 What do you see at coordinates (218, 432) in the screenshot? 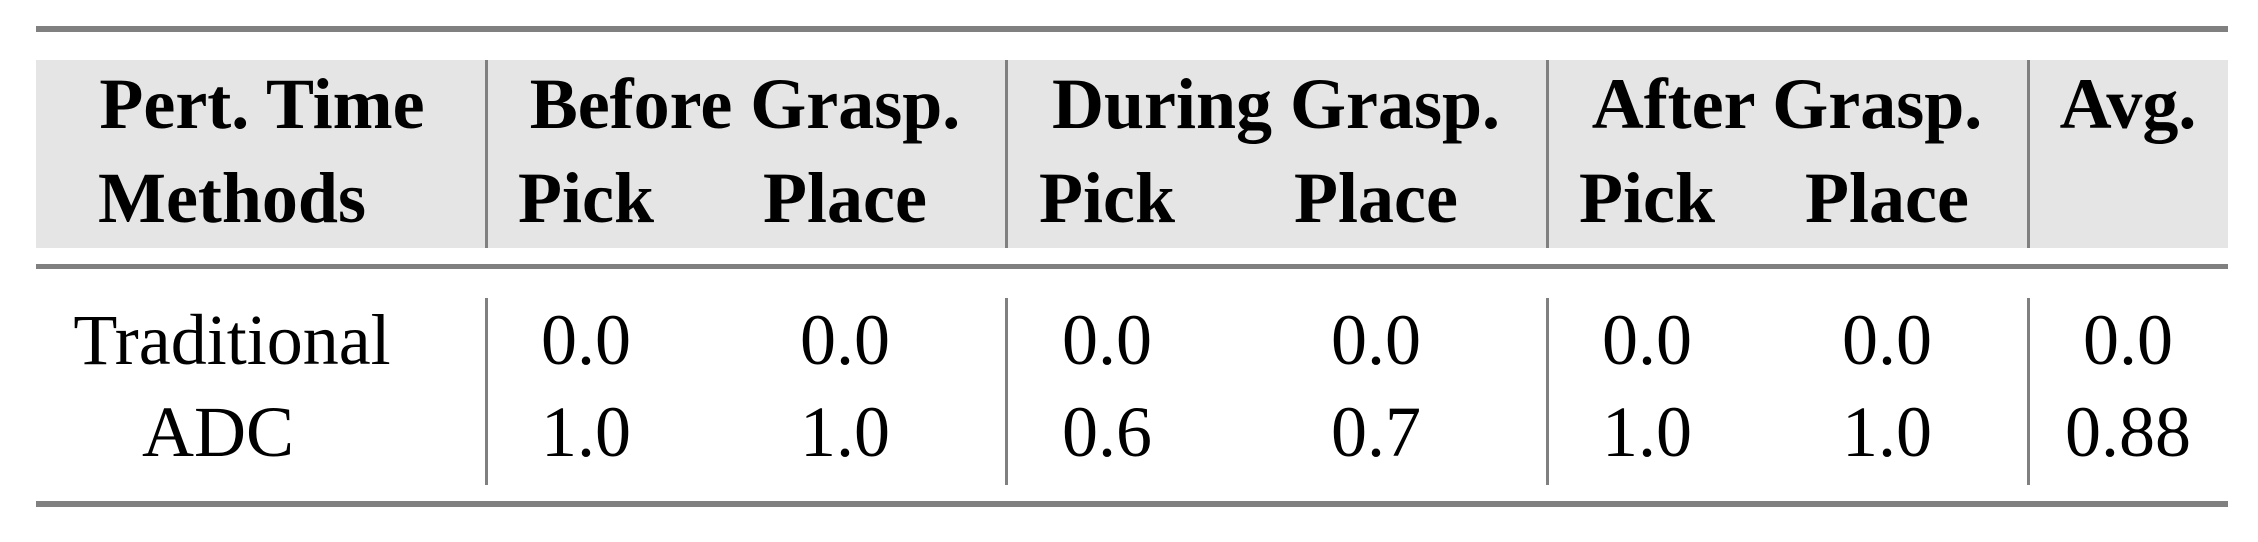
I see `row-adc-method: ADC` at bounding box center [218, 432].